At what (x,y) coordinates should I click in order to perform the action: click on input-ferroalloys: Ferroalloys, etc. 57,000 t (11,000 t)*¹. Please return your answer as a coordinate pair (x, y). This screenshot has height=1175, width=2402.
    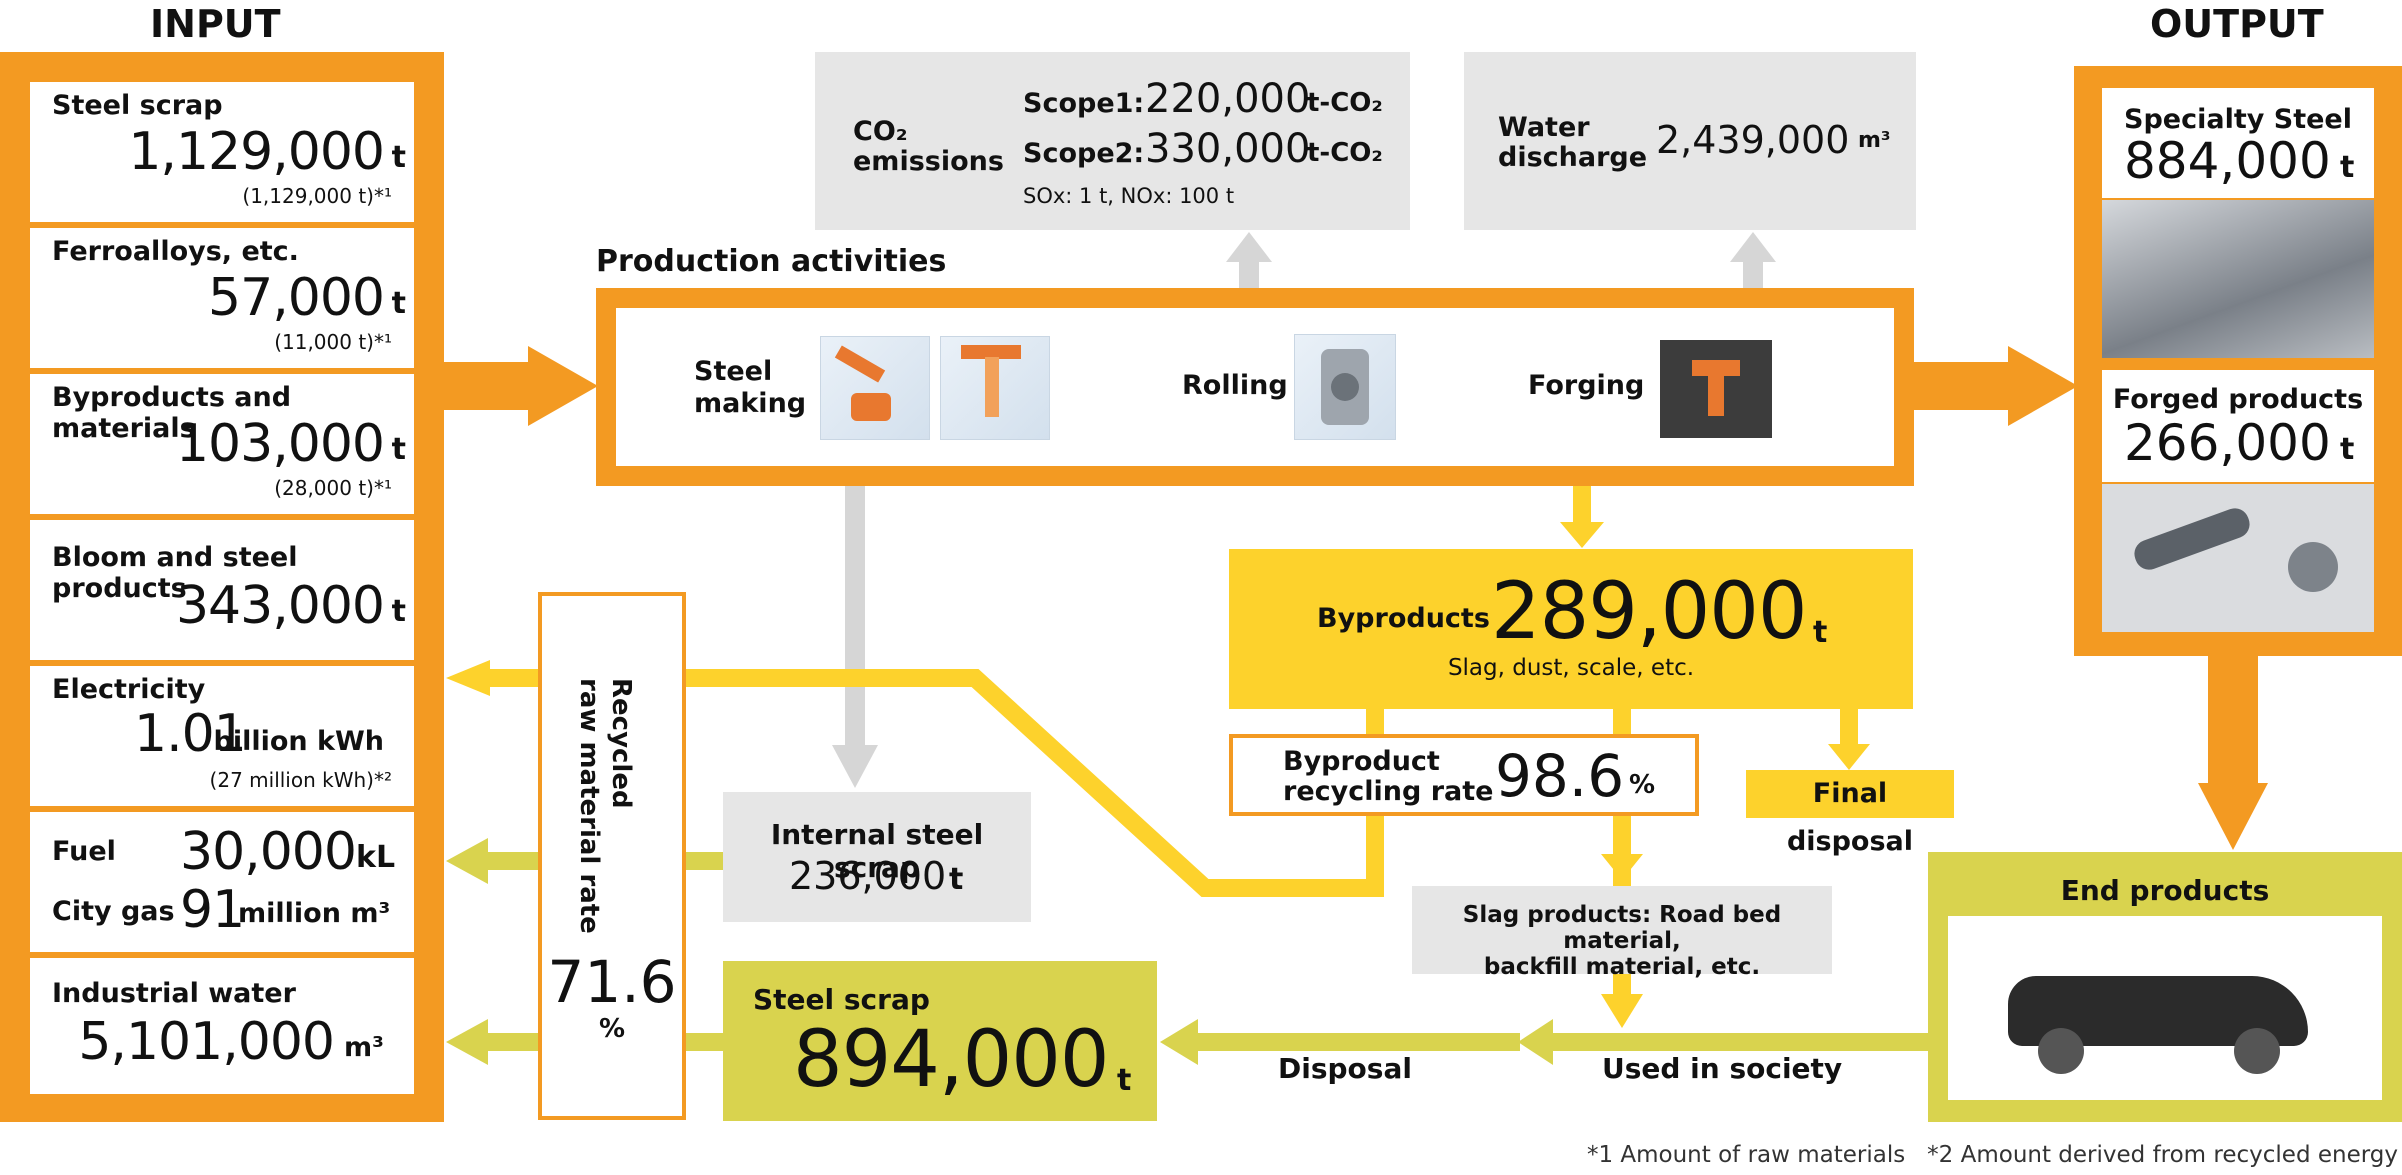
    Looking at the image, I should click on (222, 298).